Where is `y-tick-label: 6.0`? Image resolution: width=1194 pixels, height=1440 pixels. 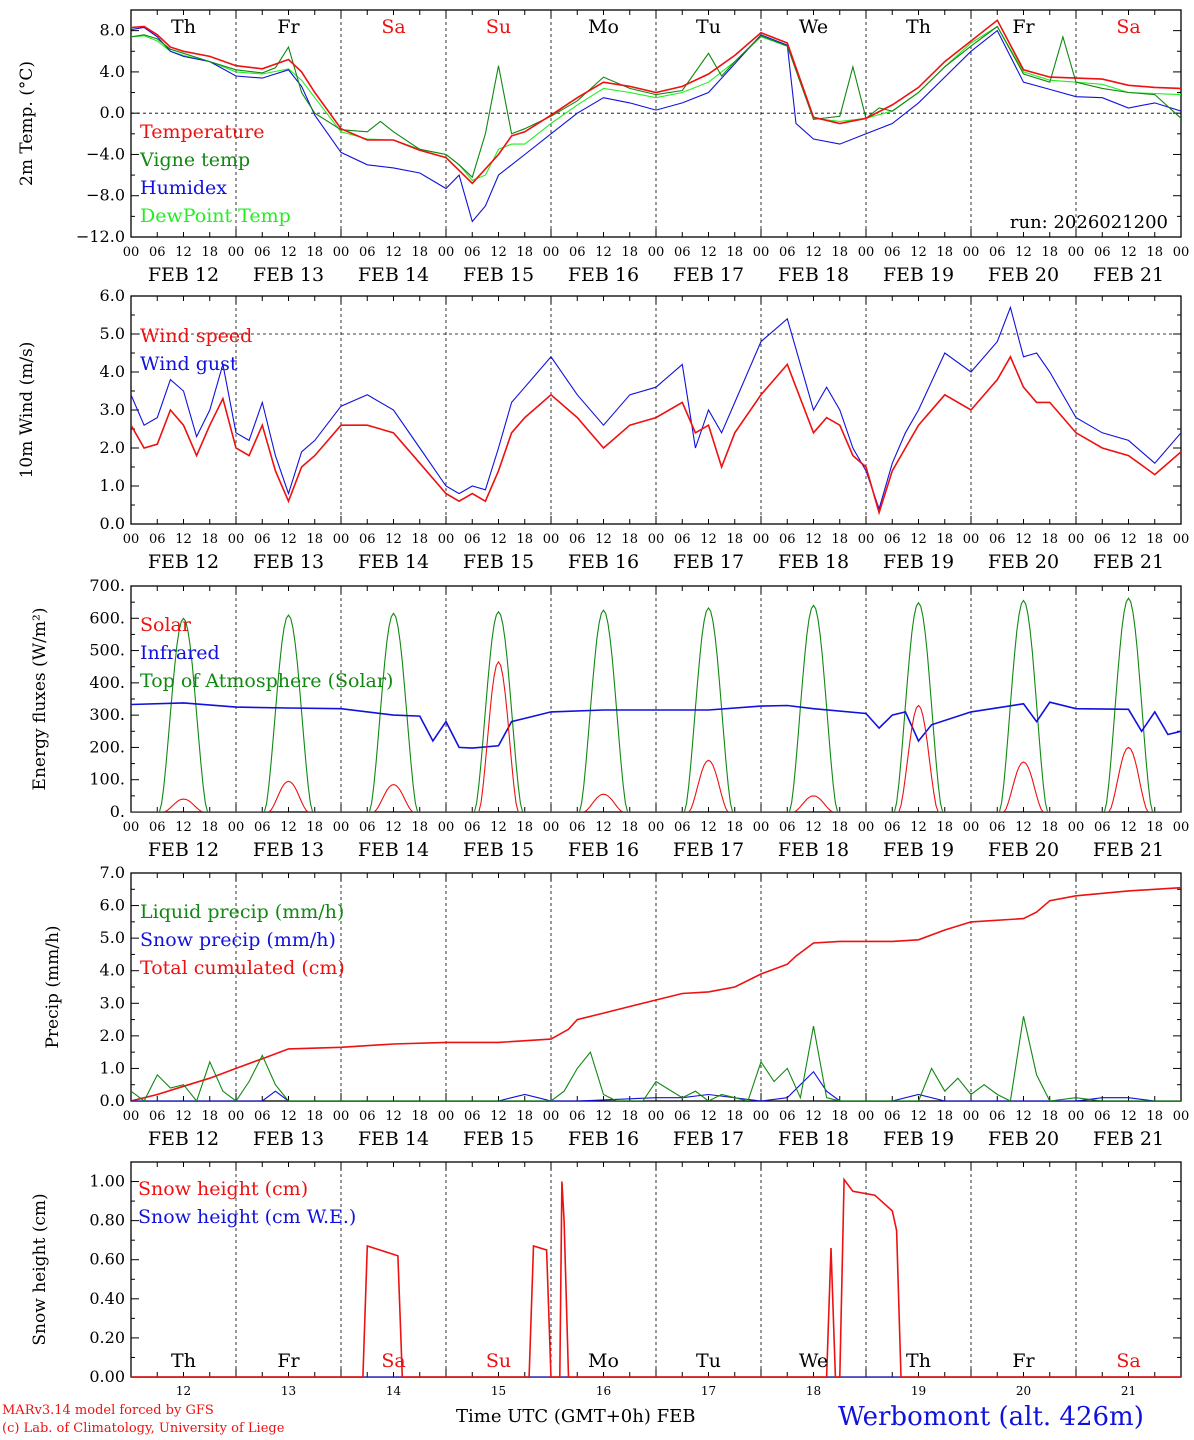
y-tick-label: 6.0 is located at coordinates (112, 295).